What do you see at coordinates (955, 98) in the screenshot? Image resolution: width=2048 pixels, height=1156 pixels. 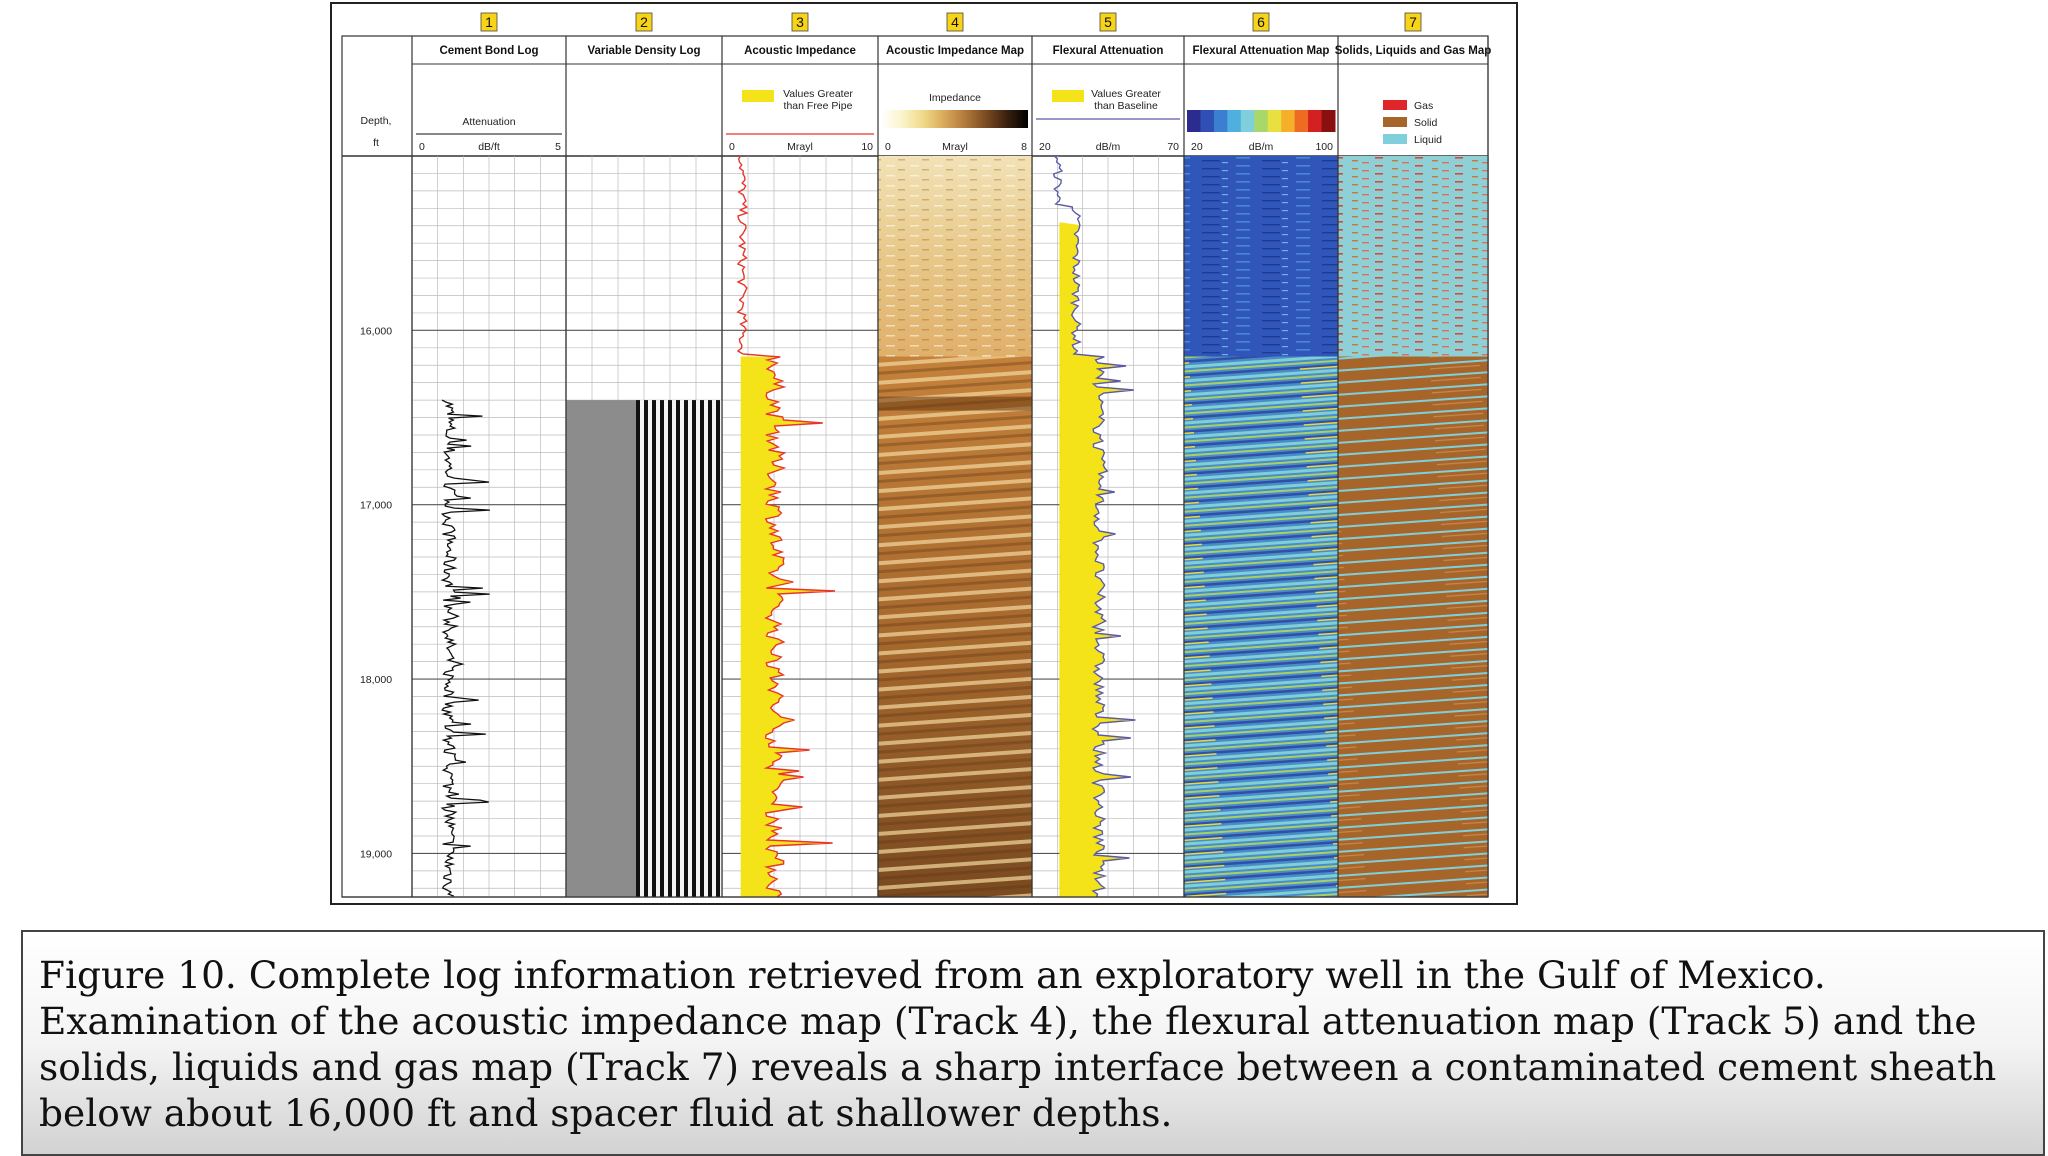 I see `impedance-colorbar-label: Impedance` at bounding box center [955, 98].